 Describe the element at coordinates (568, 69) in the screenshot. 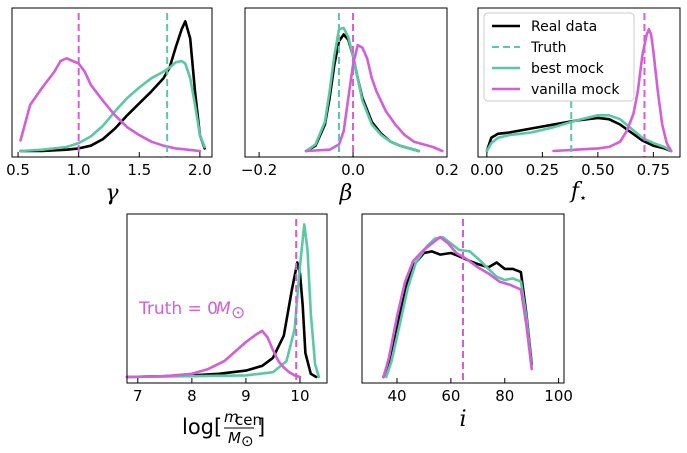

I see `legend-label-best: best mock` at that location.